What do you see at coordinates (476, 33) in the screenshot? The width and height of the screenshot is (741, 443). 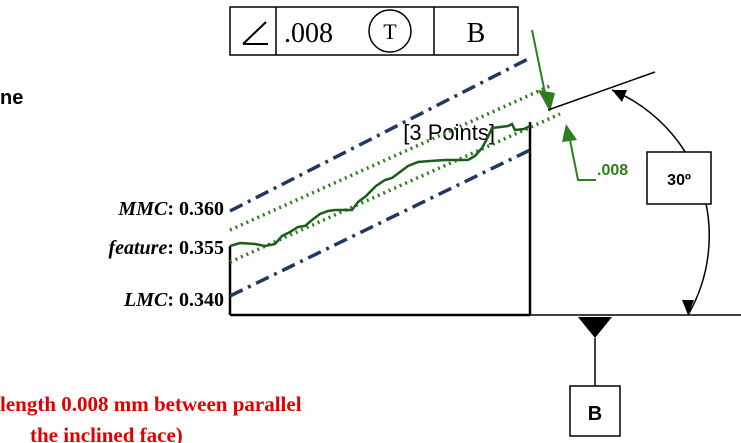 I see `fcf-datum: B` at bounding box center [476, 33].